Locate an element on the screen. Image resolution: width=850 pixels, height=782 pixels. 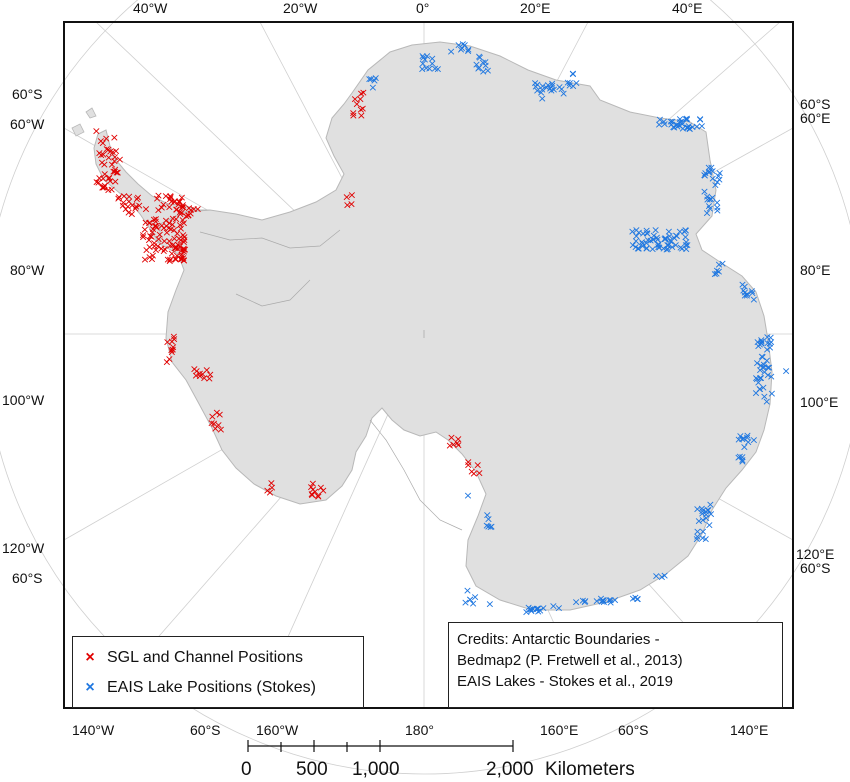
label-right-60s-bottom: 60°S is located at coordinates (815, 568).